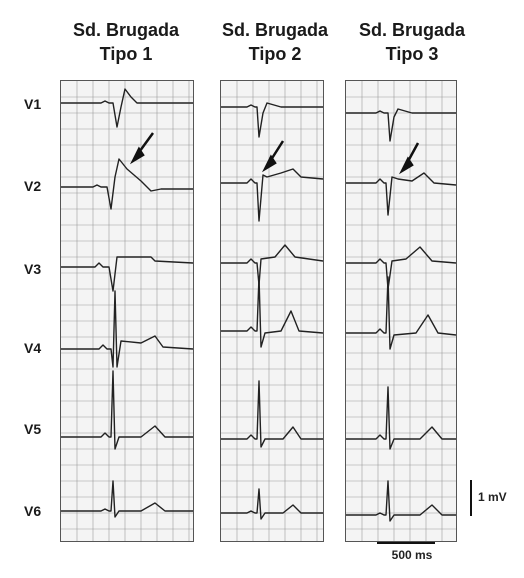 Image resolution: width=524 pixels, height=578 pixels. Describe the element at coordinates (126, 54) in the screenshot. I see `panel-title-line2: Tipo 1` at that location.